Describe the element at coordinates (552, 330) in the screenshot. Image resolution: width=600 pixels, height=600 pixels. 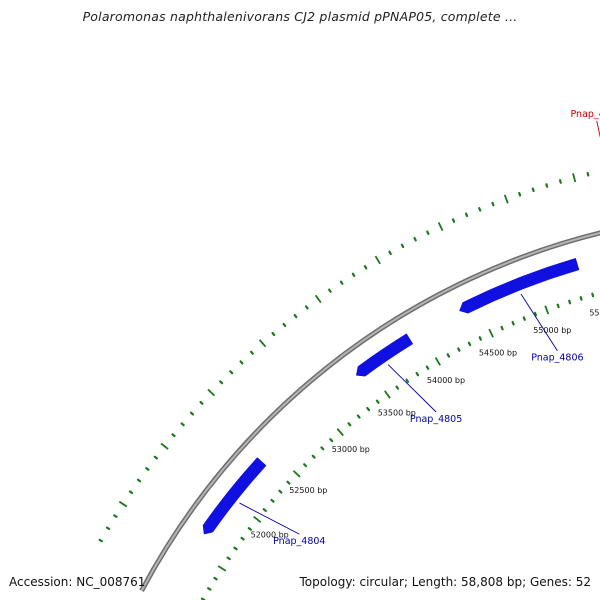
I see `tick-label: 55000 bp` at that location.